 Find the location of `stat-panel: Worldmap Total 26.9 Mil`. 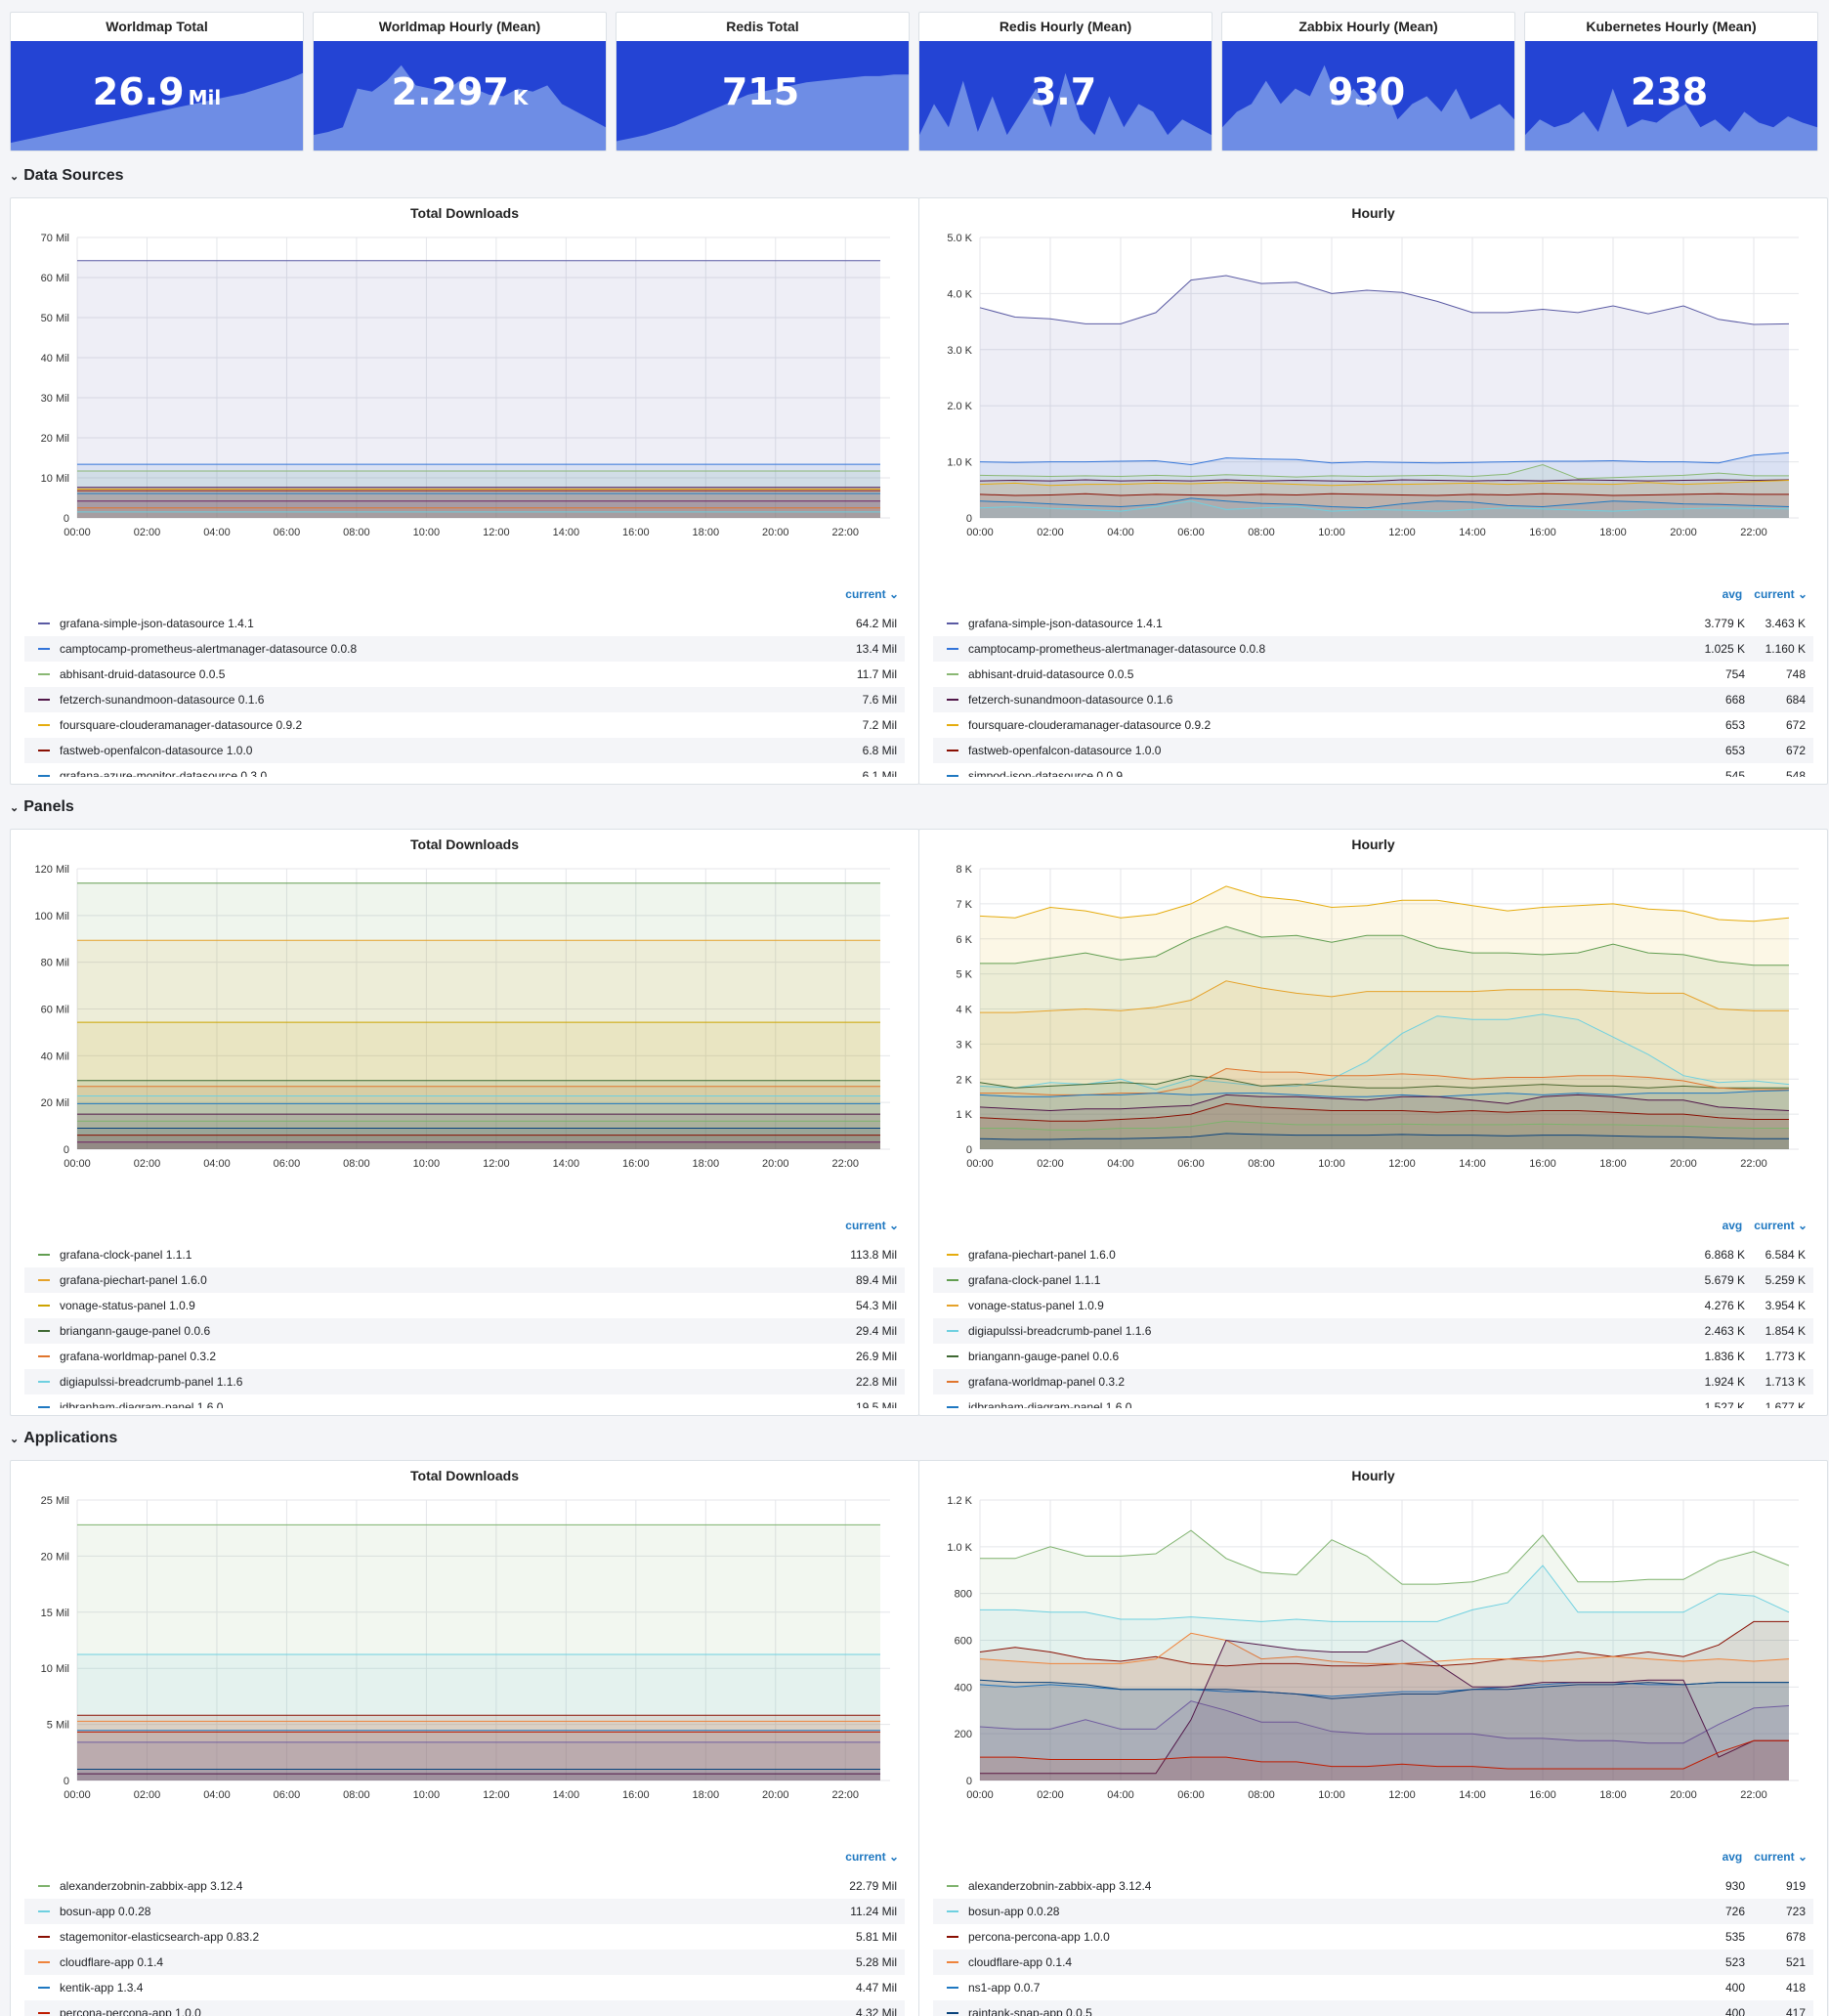

stat-panel: Worldmap Total 26.9 Mil is located at coordinates (157, 81).